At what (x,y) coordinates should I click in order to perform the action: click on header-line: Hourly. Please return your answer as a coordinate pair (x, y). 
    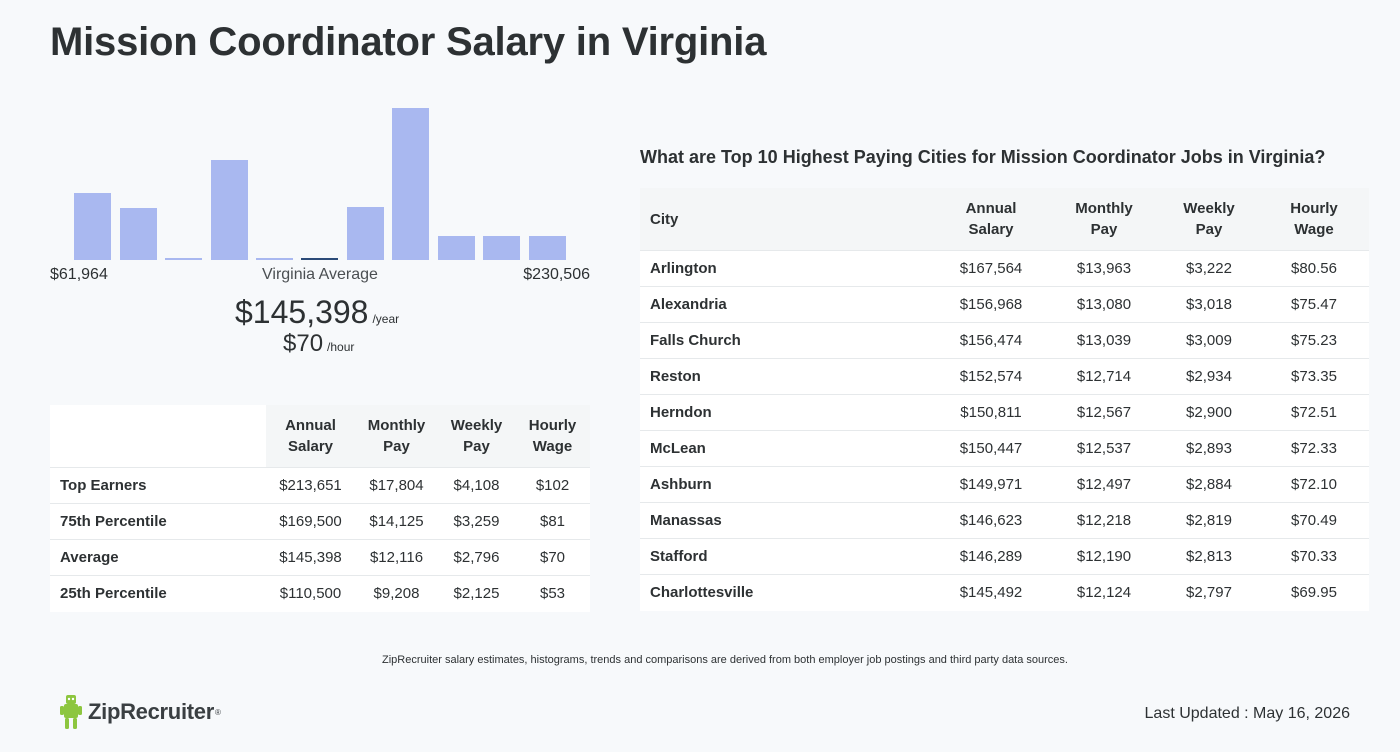
    Looking at the image, I should click on (552, 425).